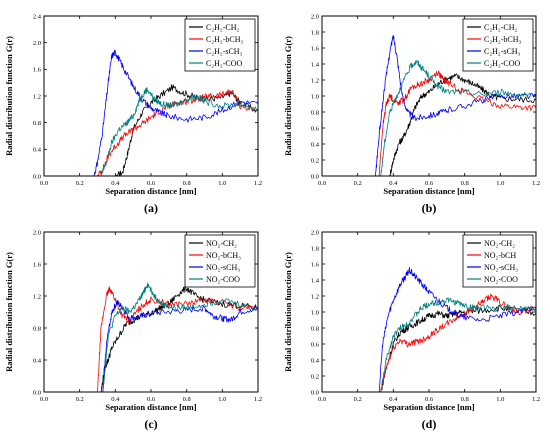 This screenshot has height=436, width=550. What do you see at coordinates (37, 16) in the screenshot?
I see `y-tick-label: 2.4` at bounding box center [37, 16].